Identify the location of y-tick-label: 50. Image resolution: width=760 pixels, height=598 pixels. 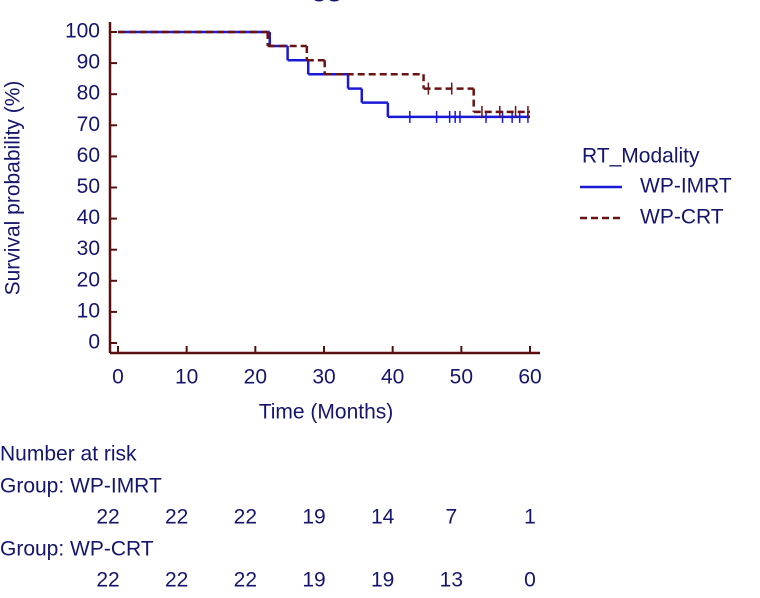
(88, 186).